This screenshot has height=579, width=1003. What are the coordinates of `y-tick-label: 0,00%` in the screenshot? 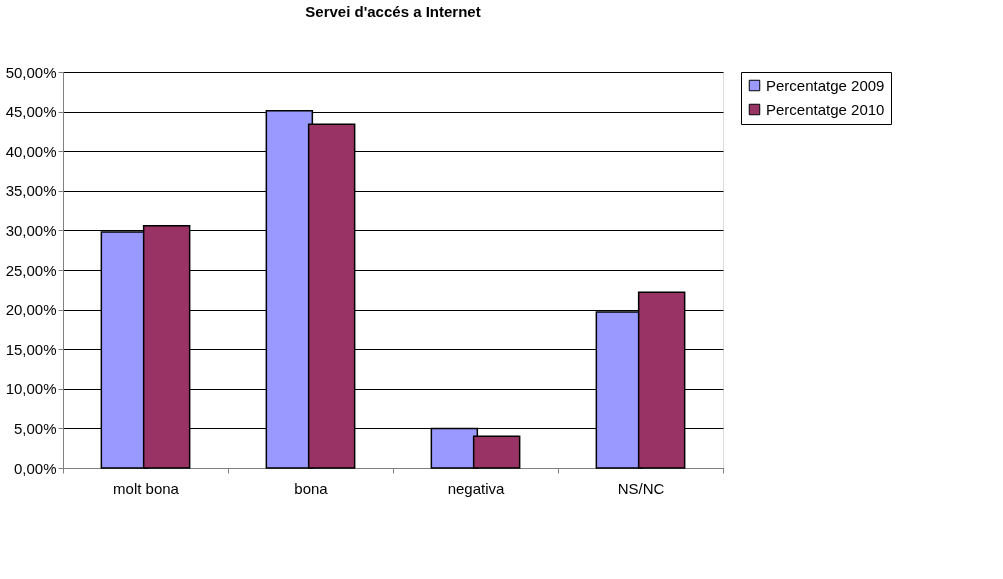 It's located at (35, 468).